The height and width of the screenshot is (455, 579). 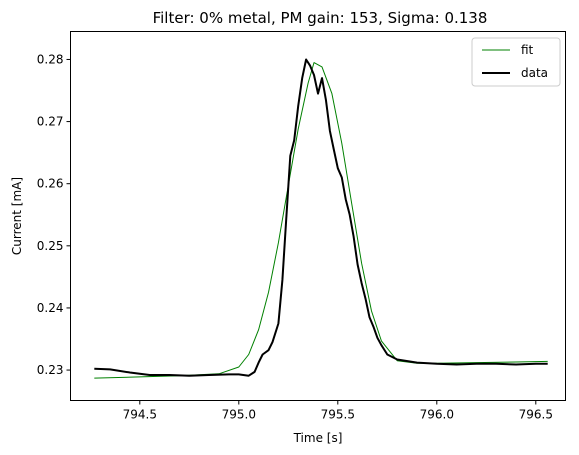 What do you see at coordinates (338, 415) in the screenshot?
I see `x-tick-label: 795.5` at bounding box center [338, 415].